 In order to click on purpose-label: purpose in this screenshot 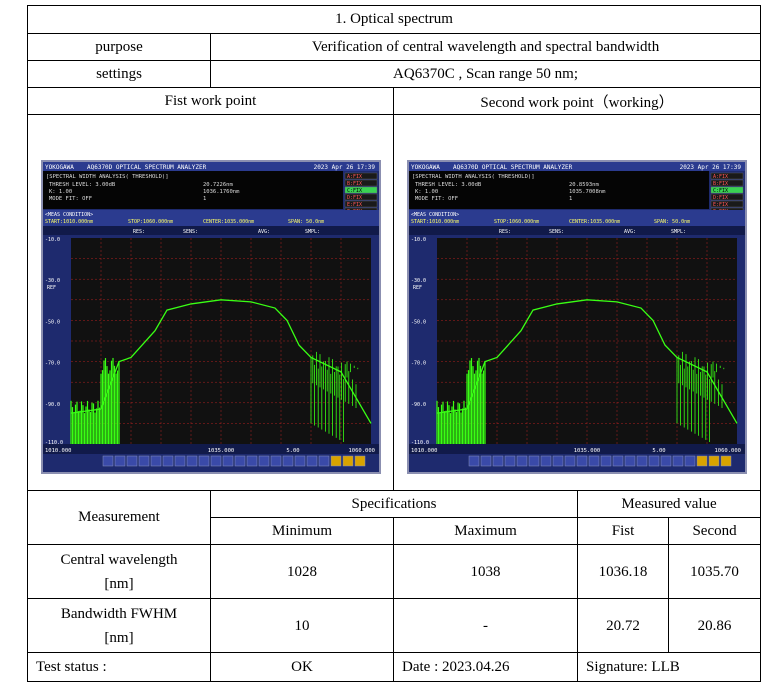, I will do `click(119, 47)`.